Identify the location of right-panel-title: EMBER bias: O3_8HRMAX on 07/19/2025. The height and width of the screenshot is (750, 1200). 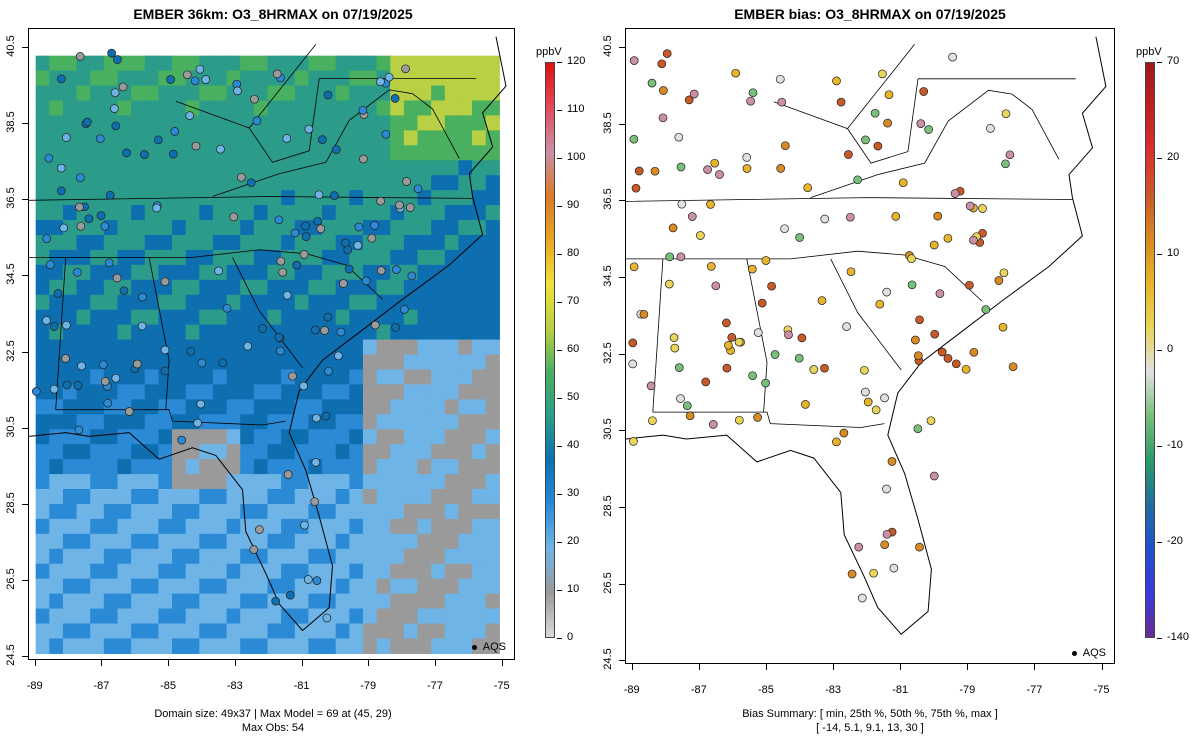
(870, 14).